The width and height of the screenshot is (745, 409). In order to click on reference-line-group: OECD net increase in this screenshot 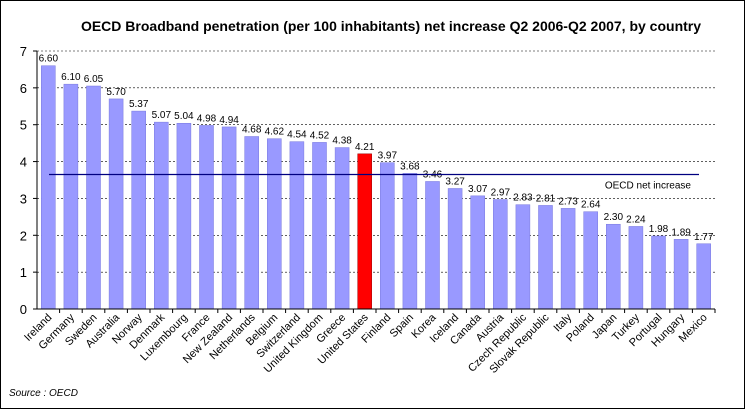, I will do `click(374, 182)`.